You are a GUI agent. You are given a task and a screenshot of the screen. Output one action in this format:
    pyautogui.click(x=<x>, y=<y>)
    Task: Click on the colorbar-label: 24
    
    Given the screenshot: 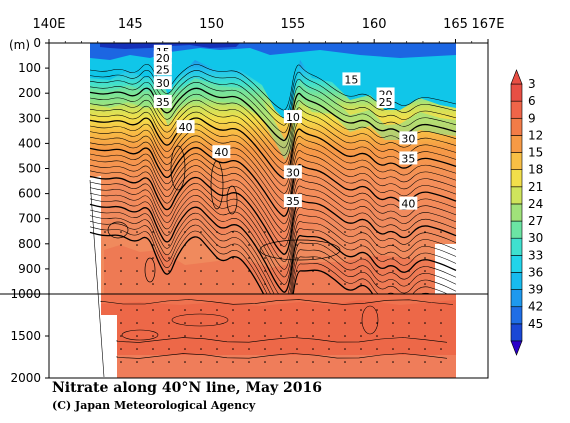 What is the action you would take?
    pyautogui.click(x=535, y=204)
    